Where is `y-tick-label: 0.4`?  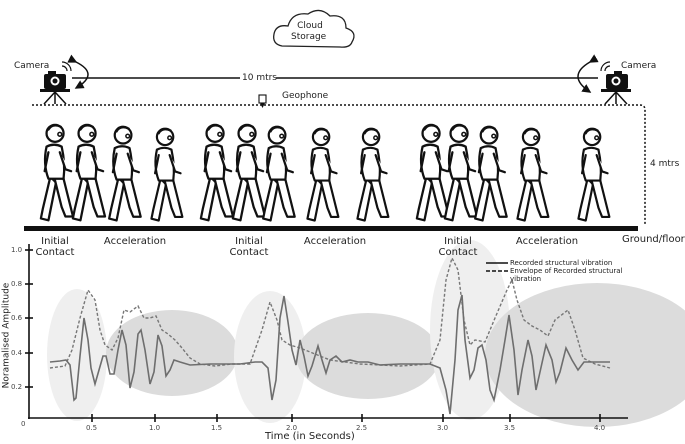
y-tick-label: 0.4 is located at coordinates (17, 353).